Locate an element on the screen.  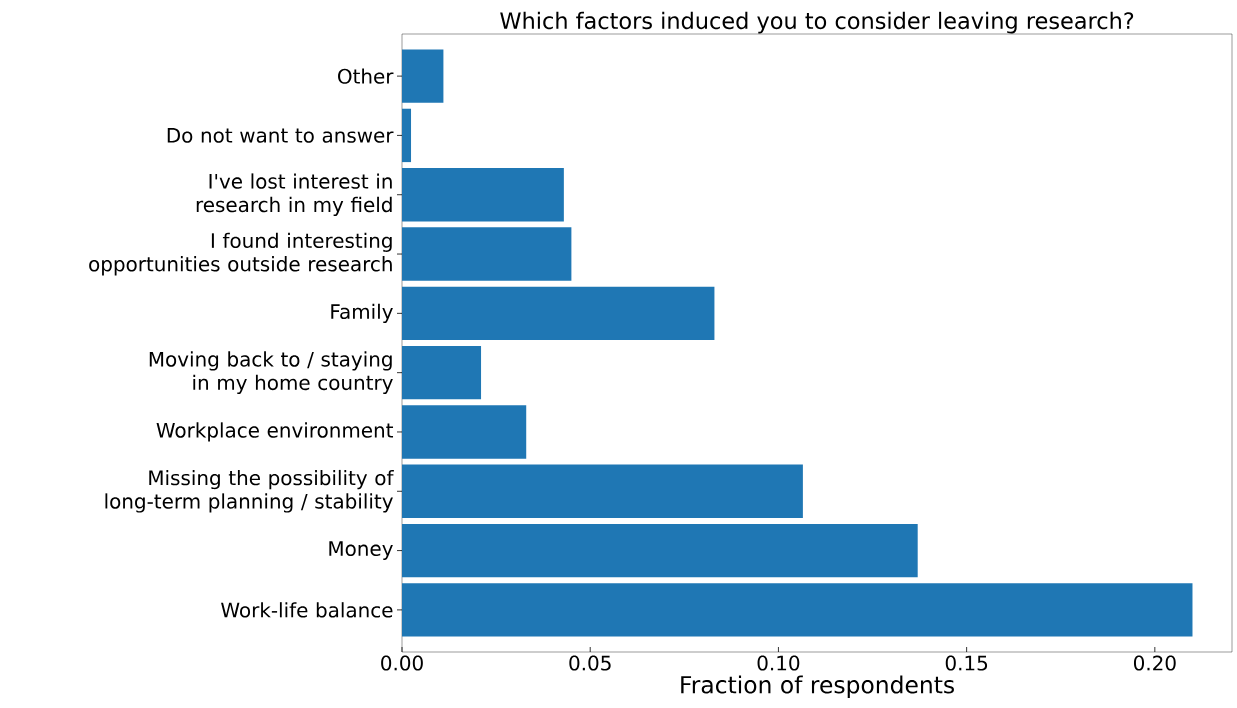
y-tick-label: Other is located at coordinates (366, 76).